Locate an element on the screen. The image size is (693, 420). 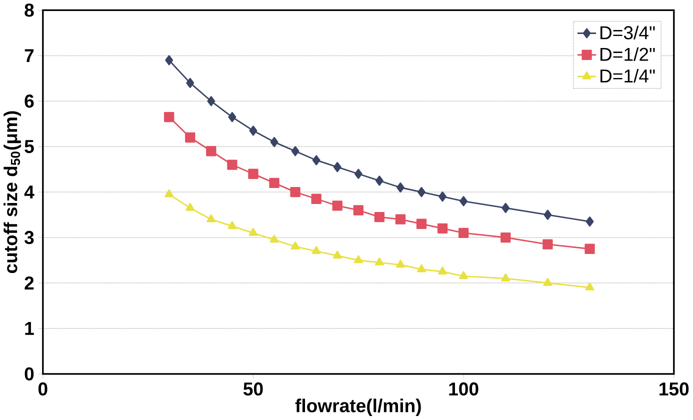
y-tick-label: 5 is located at coordinates (29, 147).